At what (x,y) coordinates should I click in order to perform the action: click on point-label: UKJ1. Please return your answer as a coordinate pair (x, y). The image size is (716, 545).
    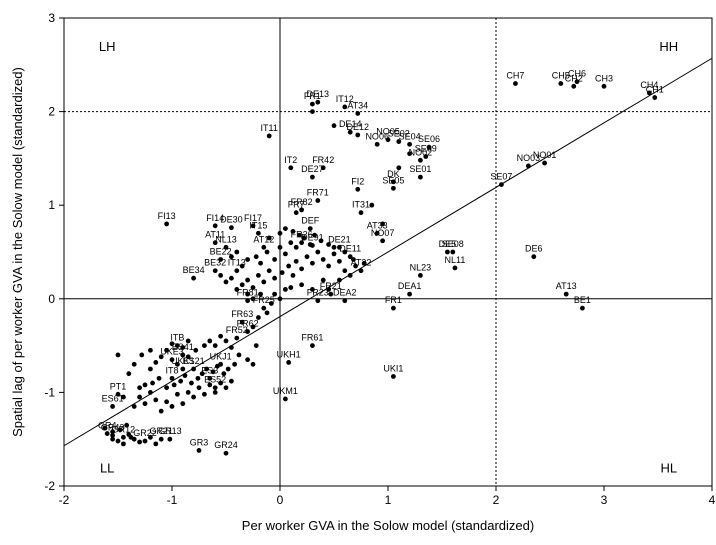
    Looking at the image, I should click on (221, 356).